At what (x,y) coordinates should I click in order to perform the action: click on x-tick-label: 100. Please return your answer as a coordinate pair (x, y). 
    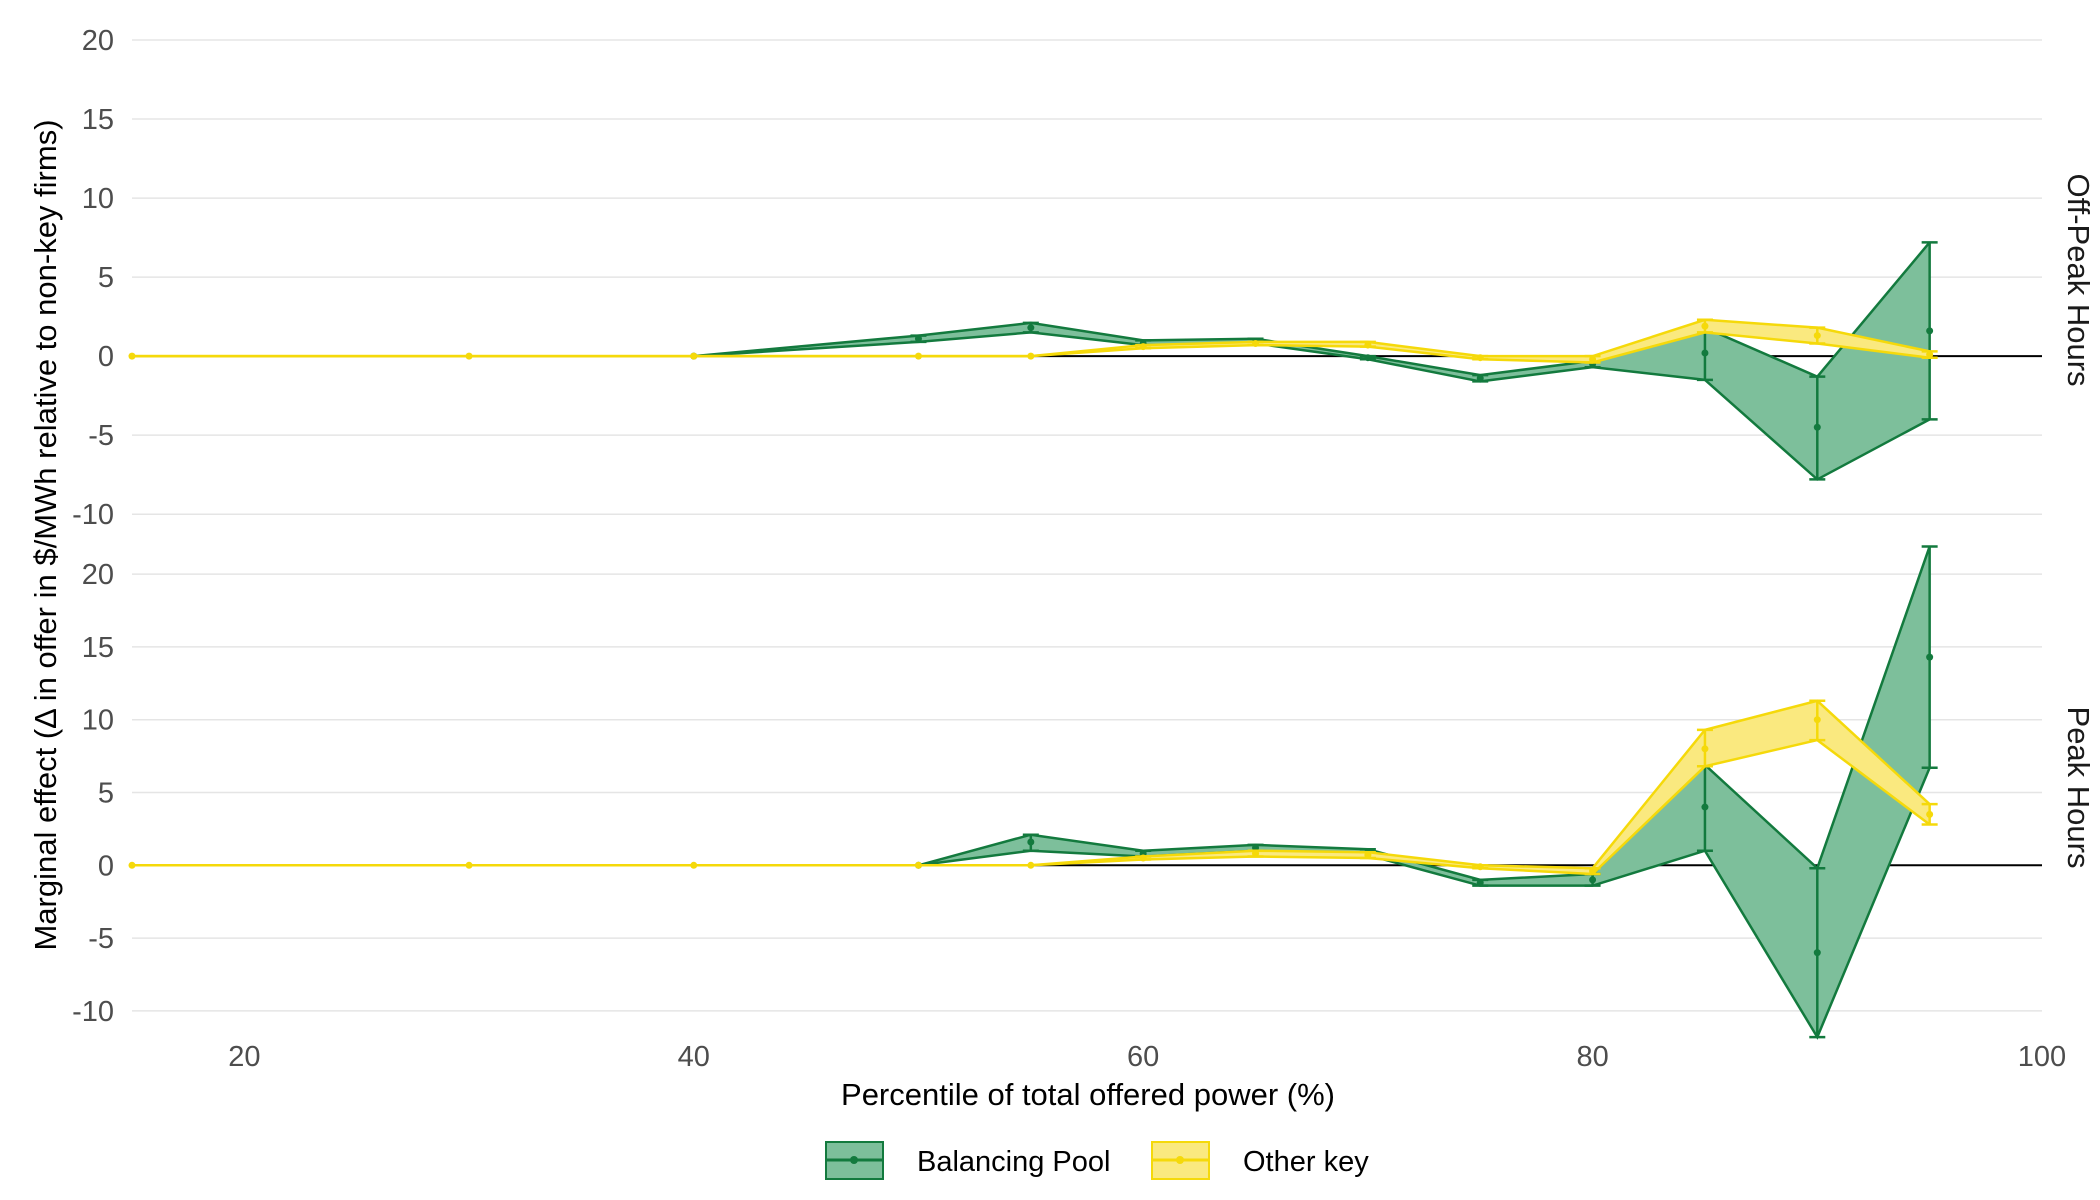
    Looking at the image, I should click on (2042, 1057).